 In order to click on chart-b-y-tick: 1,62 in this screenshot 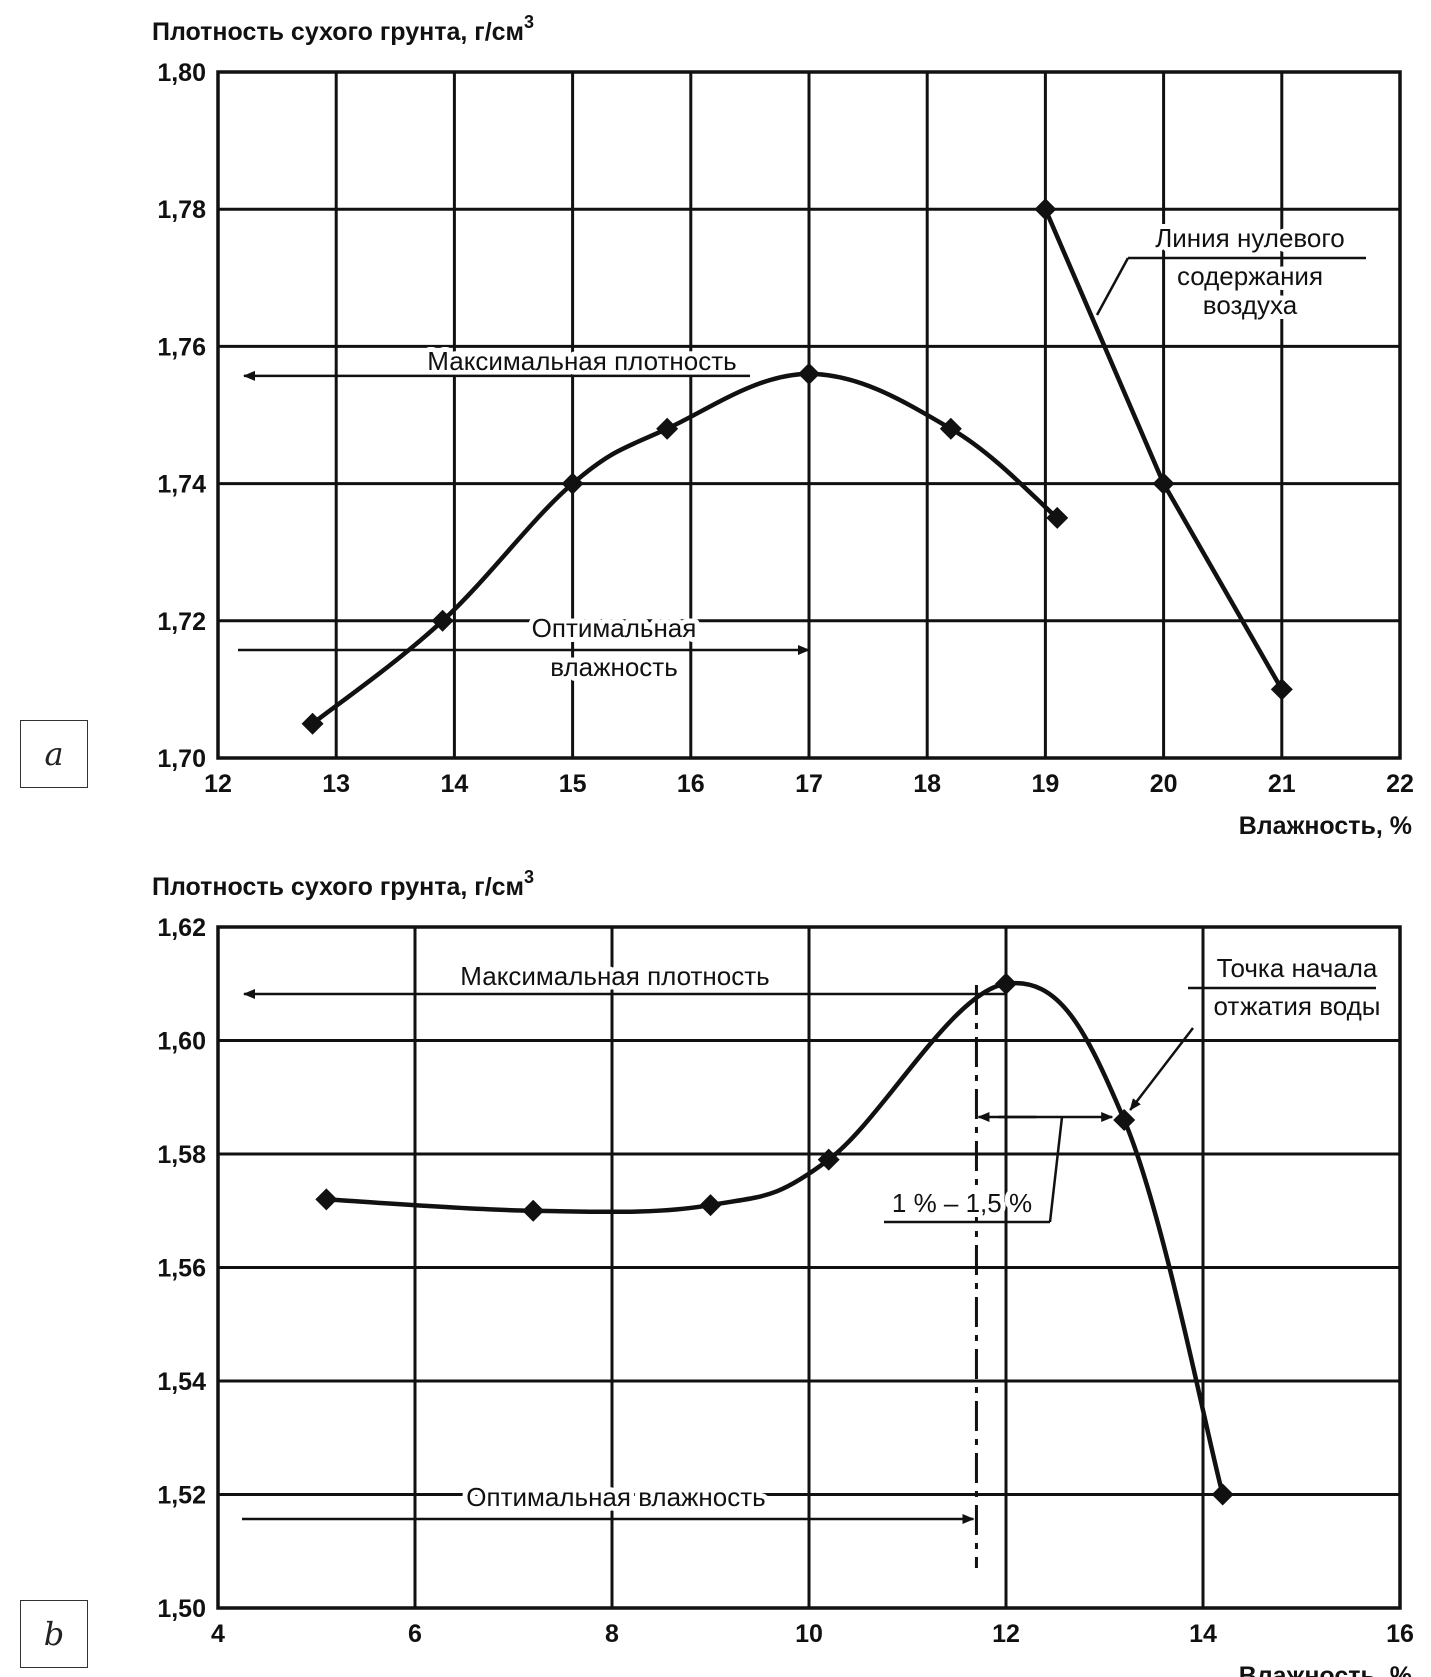, I will do `click(181, 928)`.